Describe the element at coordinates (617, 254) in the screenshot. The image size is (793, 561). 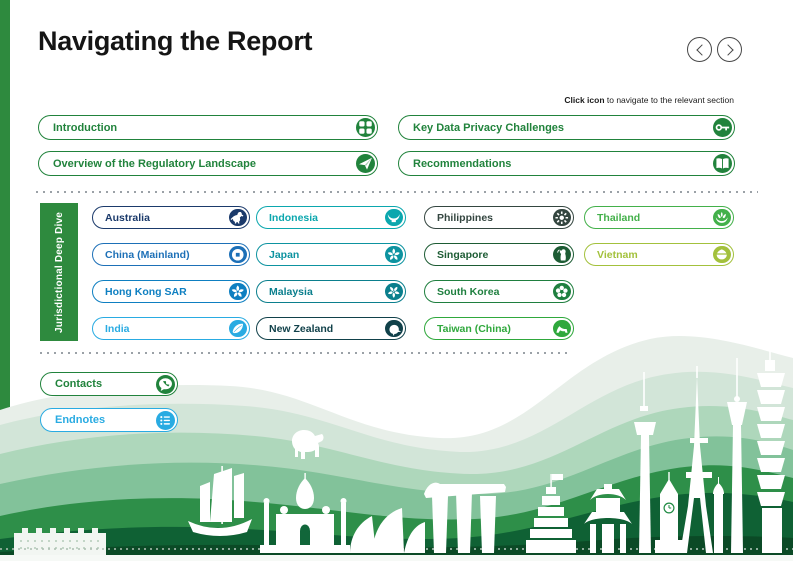
I see `jurisdiction-label: Vietnam` at that location.